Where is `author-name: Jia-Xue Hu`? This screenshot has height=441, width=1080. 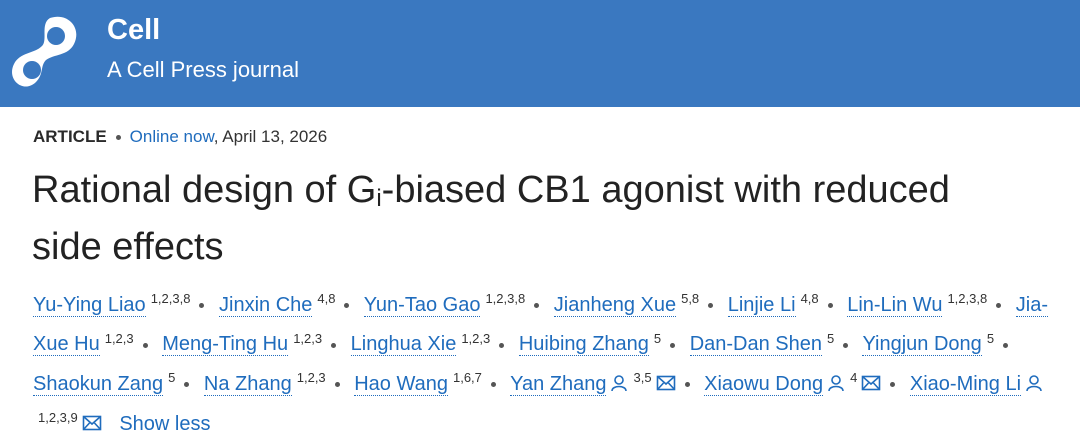 author-name: Jia-Xue Hu is located at coordinates (540, 325).